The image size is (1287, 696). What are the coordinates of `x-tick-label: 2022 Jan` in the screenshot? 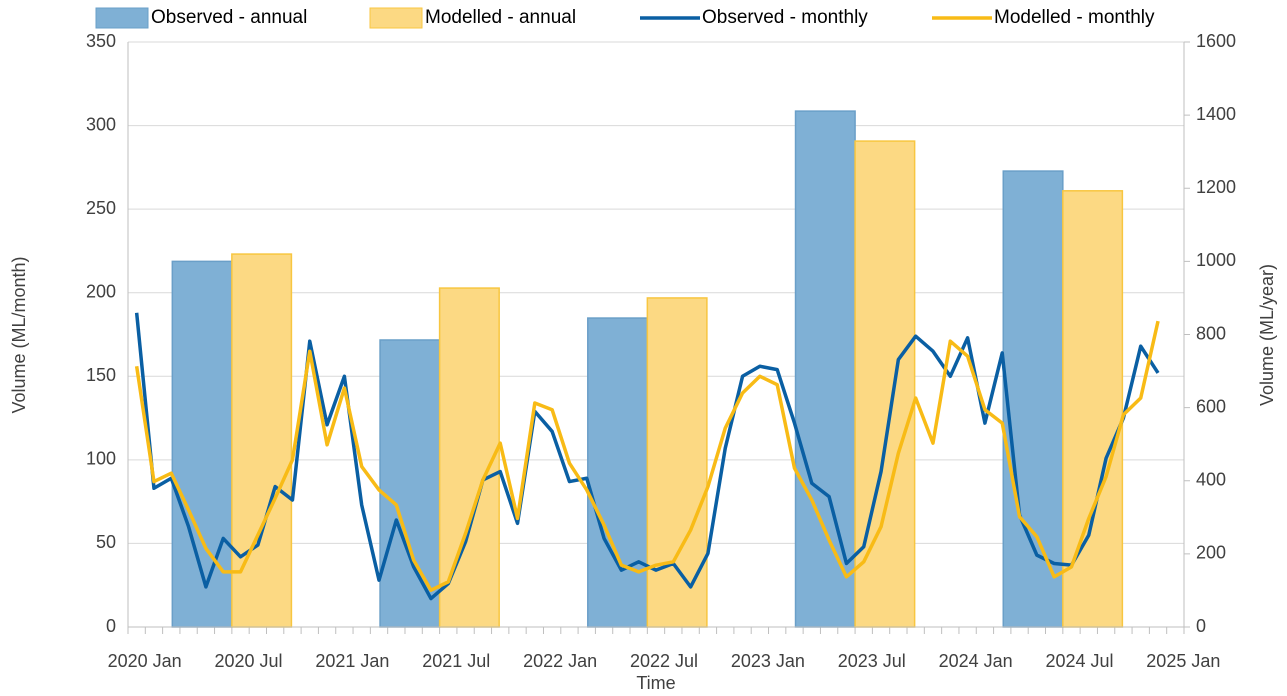 It's located at (560, 661).